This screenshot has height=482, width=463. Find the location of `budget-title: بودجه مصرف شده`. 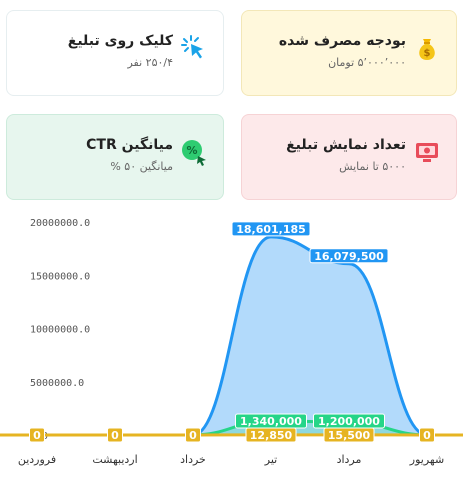

budget-title: بودجه مصرف شده is located at coordinates (342, 41).